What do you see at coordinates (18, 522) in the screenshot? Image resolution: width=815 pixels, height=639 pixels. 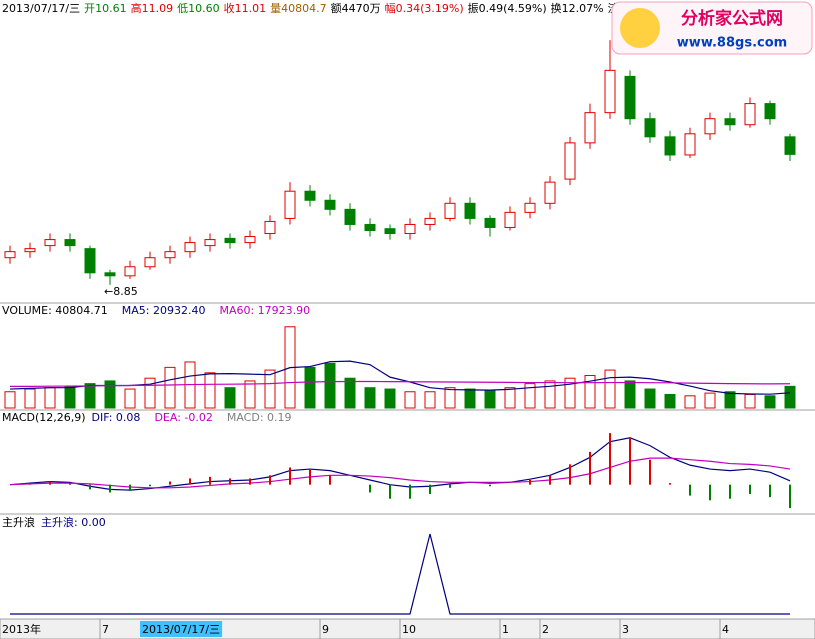 I see `panel-title: 主升浪` at bounding box center [18, 522].